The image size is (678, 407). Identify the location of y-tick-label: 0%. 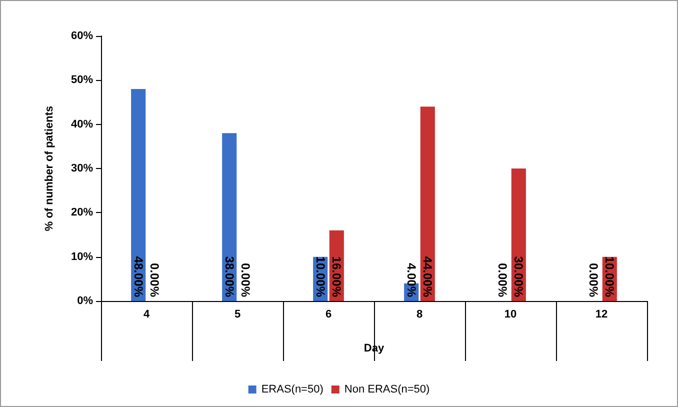
(85, 301).